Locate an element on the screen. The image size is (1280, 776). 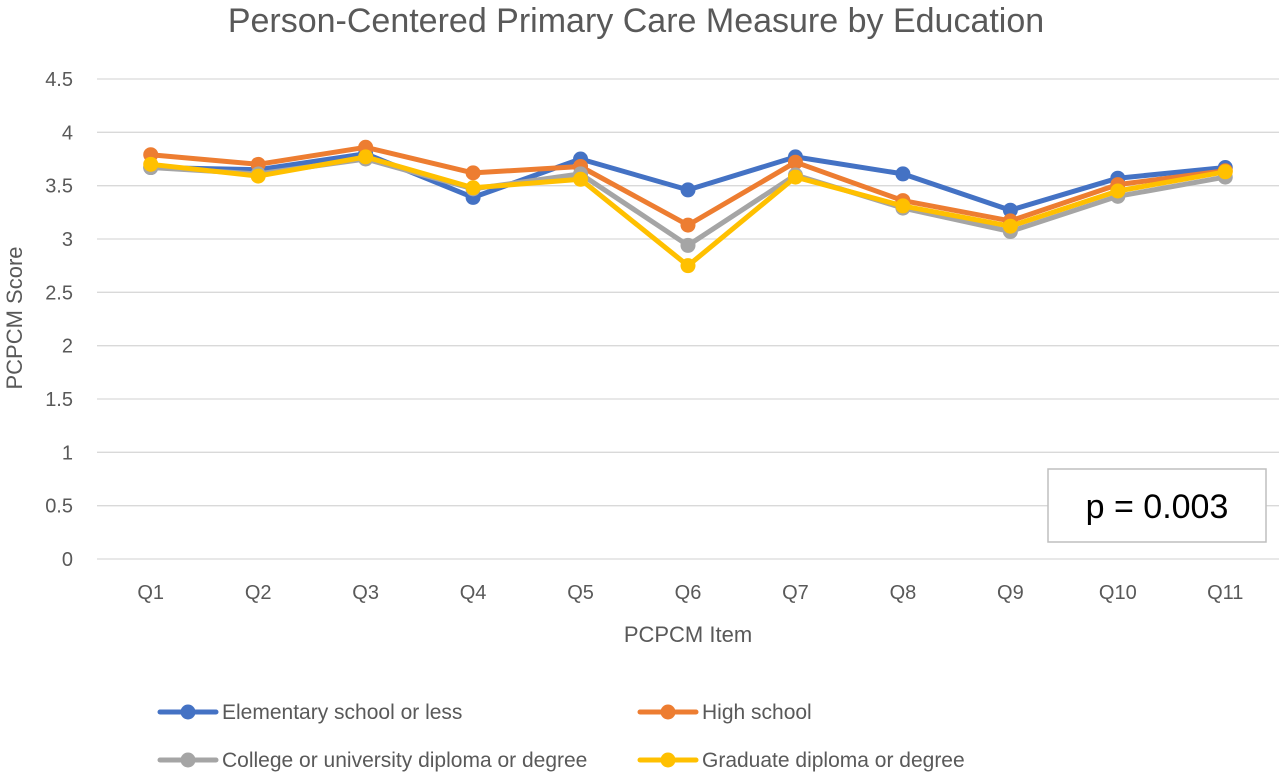
x-tick-label: Q1 is located at coordinates (150, 593).